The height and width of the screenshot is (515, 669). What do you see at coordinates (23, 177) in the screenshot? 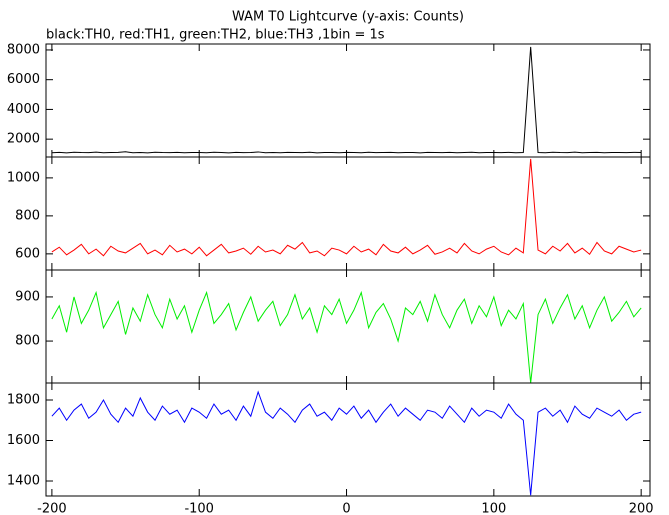
I see `y-tick-label: 1000` at bounding box center [23, 177].